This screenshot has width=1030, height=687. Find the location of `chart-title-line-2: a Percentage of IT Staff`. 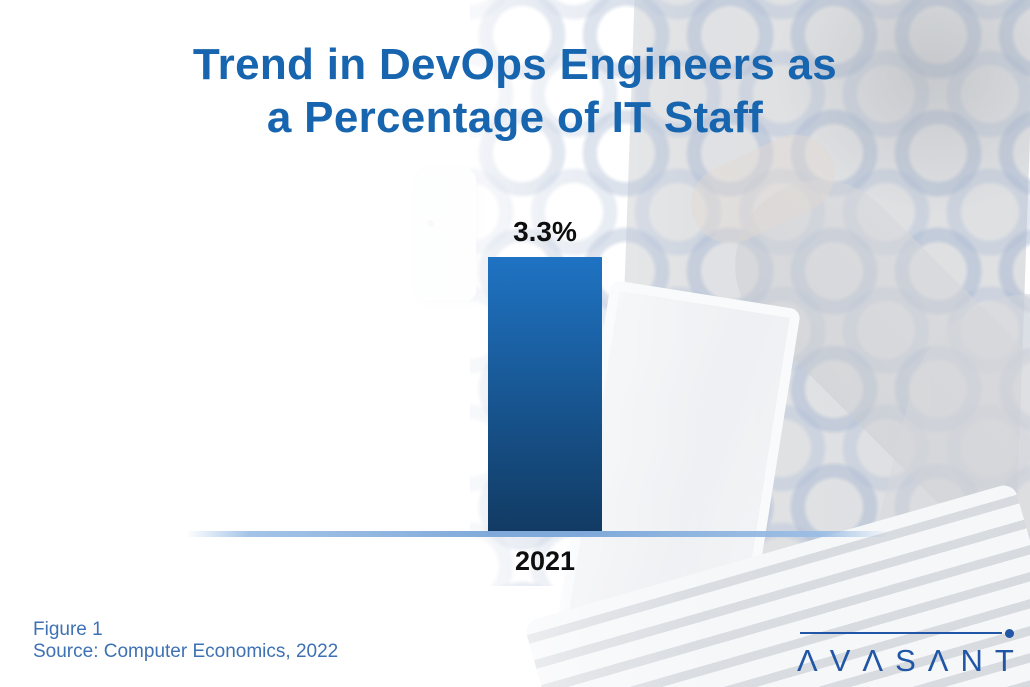

chart-title-line-2: a Percentage of IT Staff is located at coordinates (515, 117).